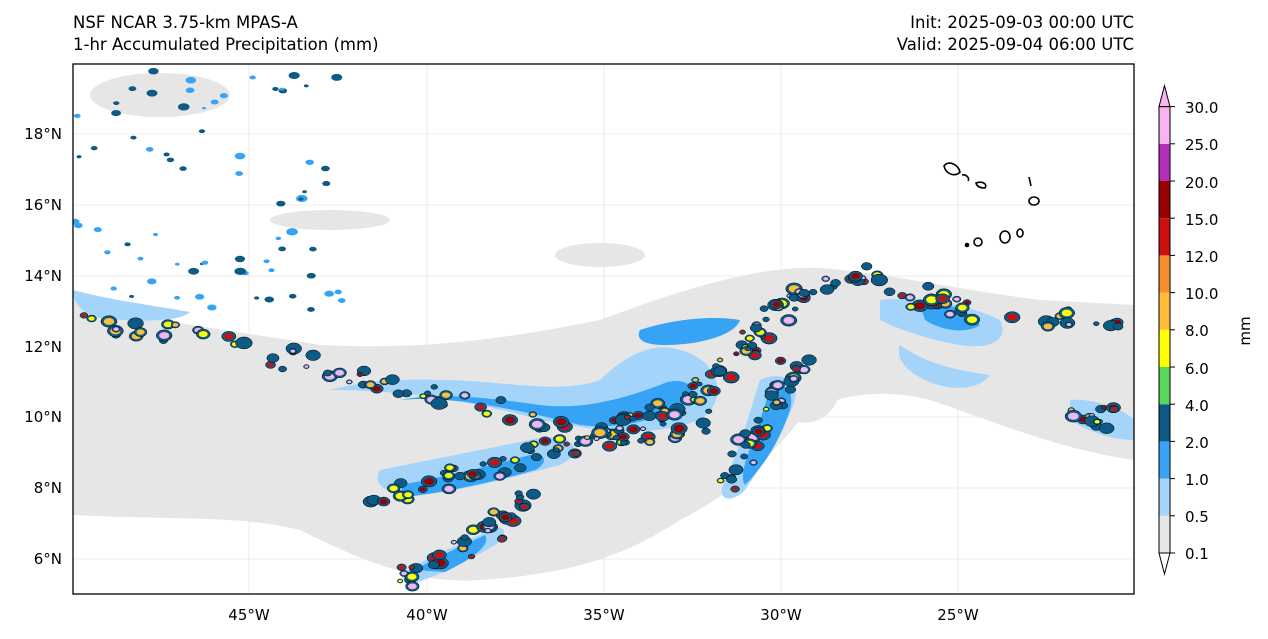  I want to click on colorbar-min-extension, so click(1164, 564).